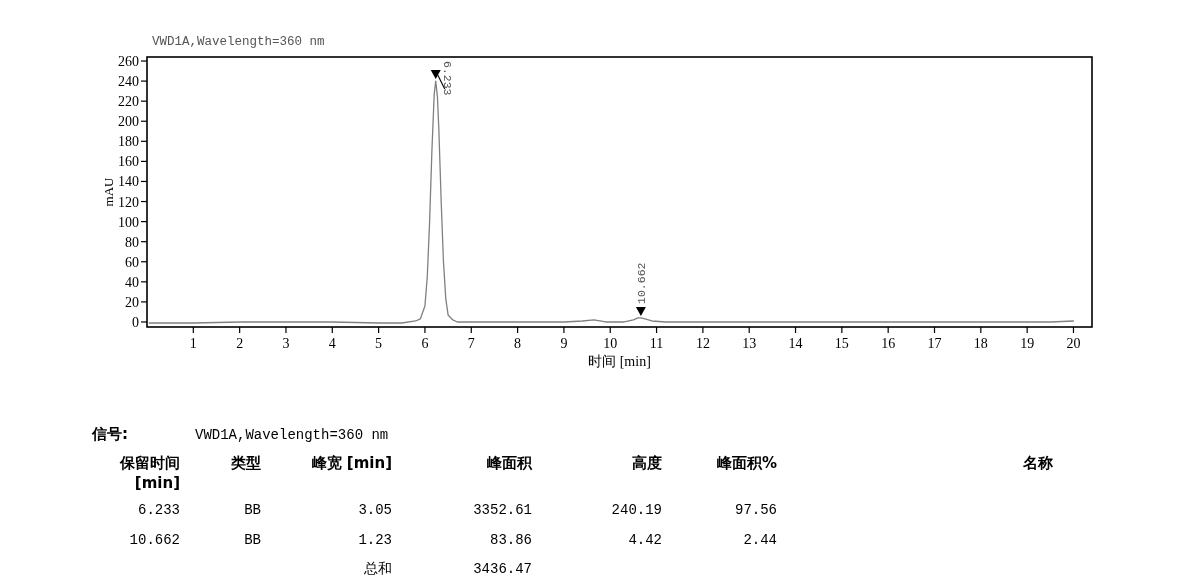  I want to click on y-tick-label: 120, so click(128, 202).